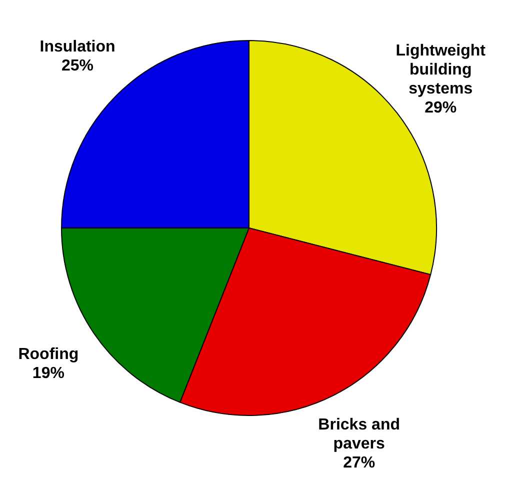  Describe the element at coordinates (359, 463) in the screenshot. I see `data-label: 27%` at that location.